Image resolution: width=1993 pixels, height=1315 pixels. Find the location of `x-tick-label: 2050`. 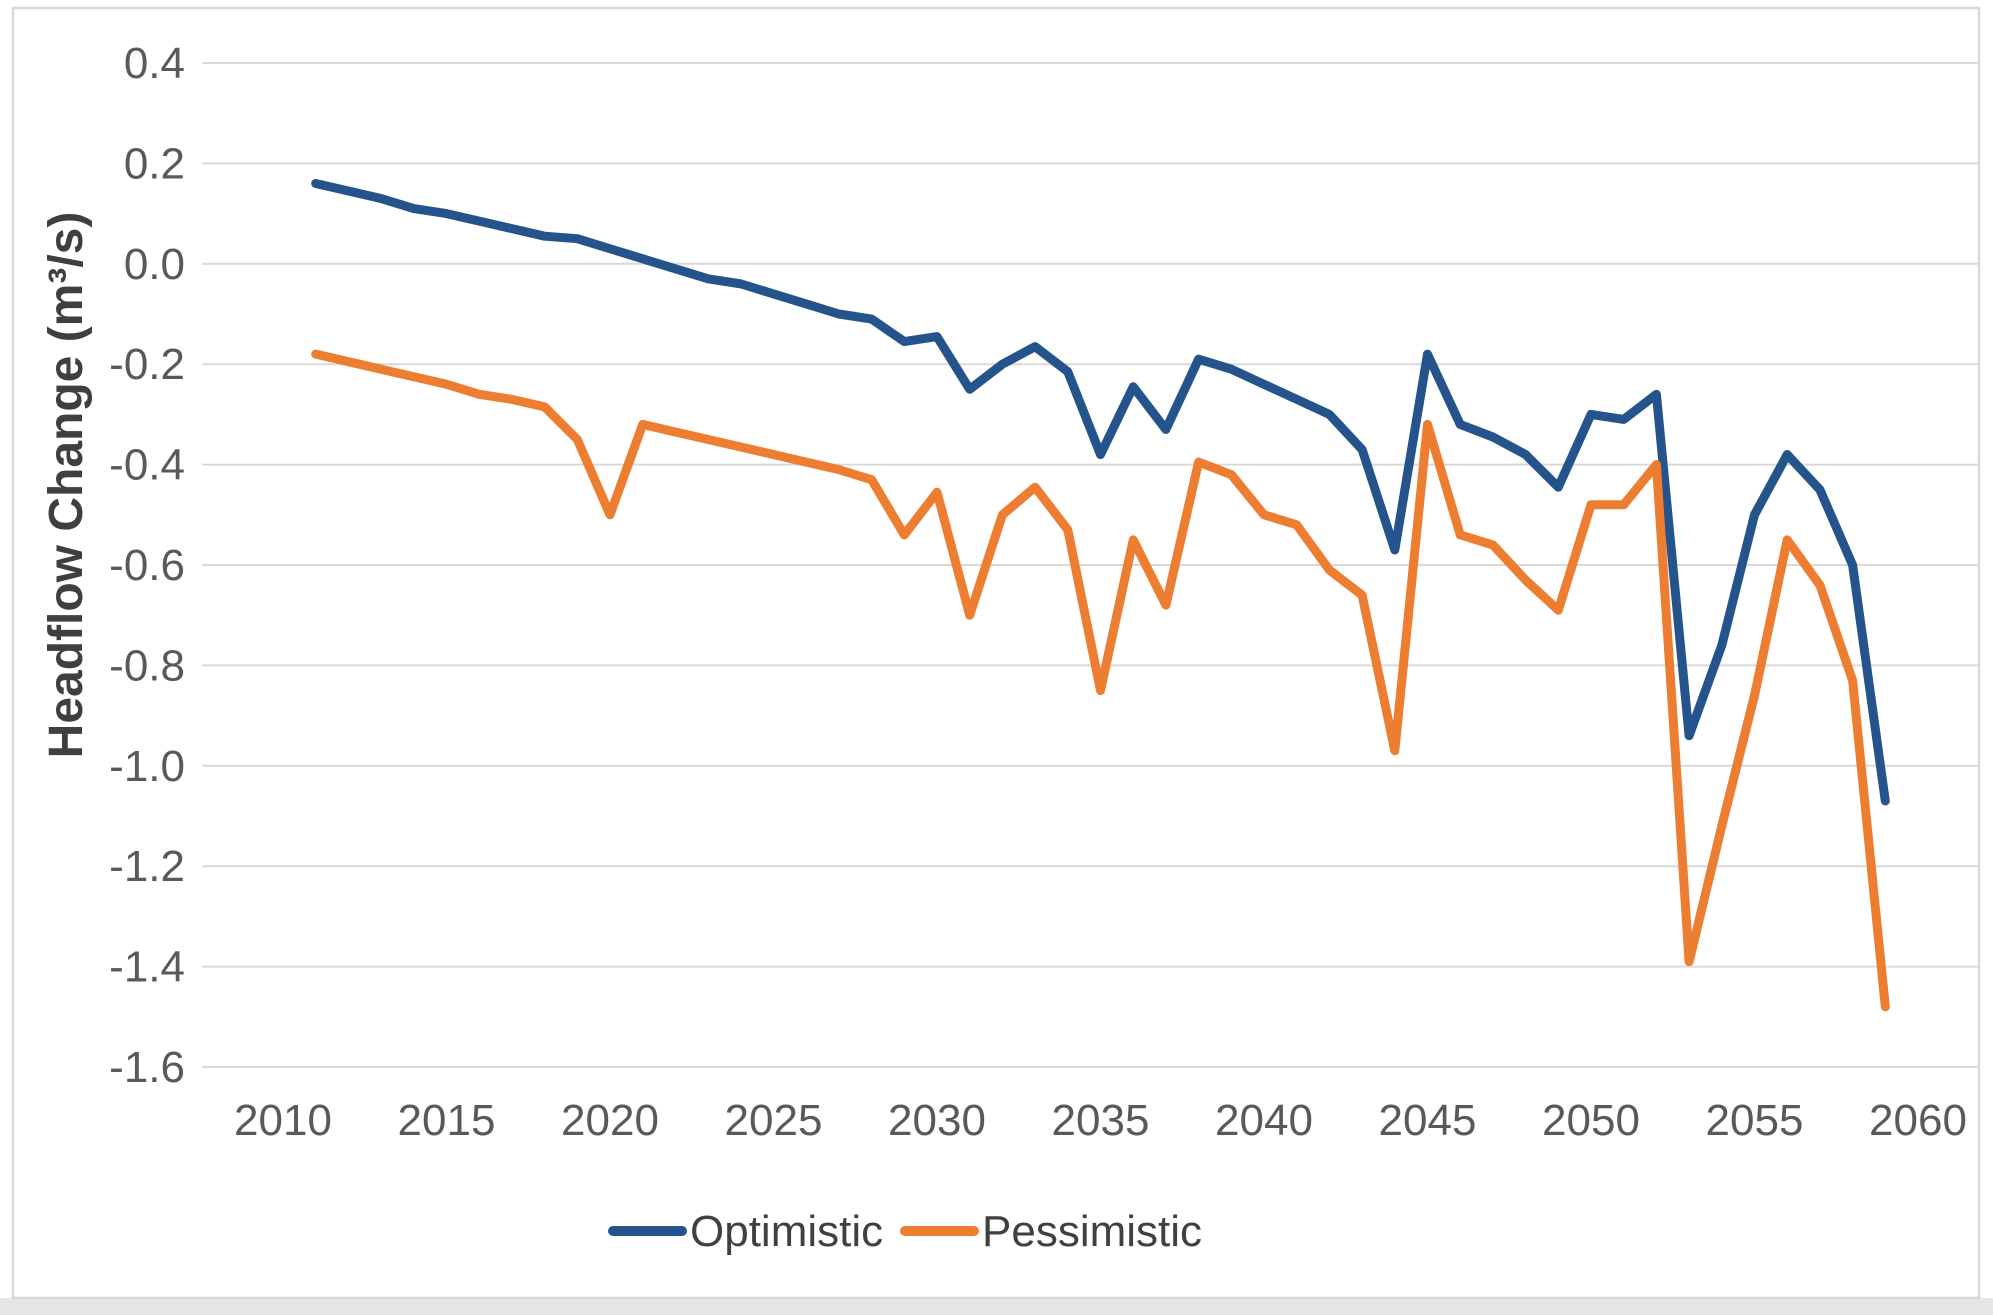

x-tick-label: 2050 is located at coordinates (1591, 1120).